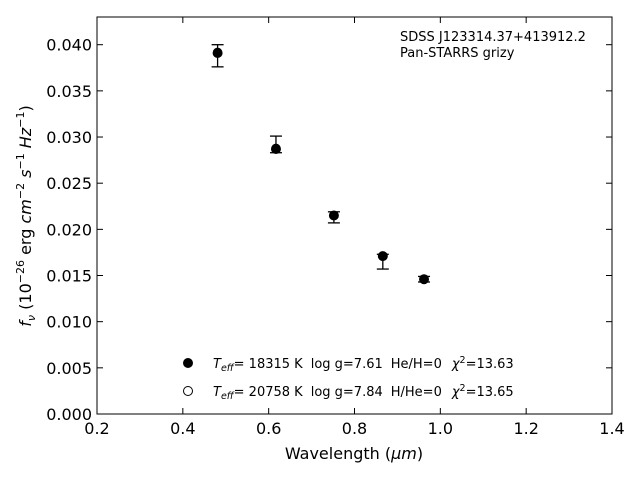  I want to click on y-axis-label: fν (10−26 erg cm−2 s−1 Hz−1), so click(26, 215).